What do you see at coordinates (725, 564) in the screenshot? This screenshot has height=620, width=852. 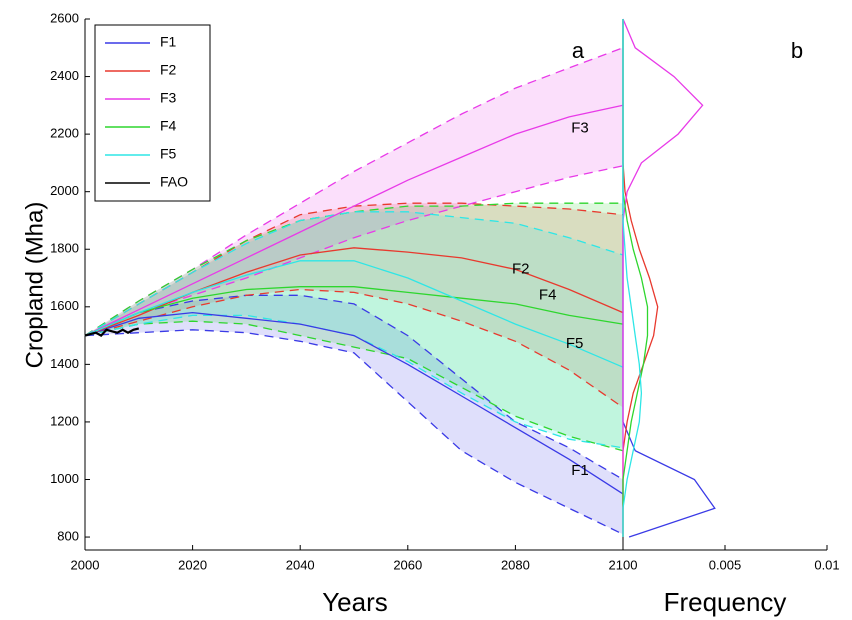 I see `x-tick-label: 0.005` at bounding box center [725, 564].